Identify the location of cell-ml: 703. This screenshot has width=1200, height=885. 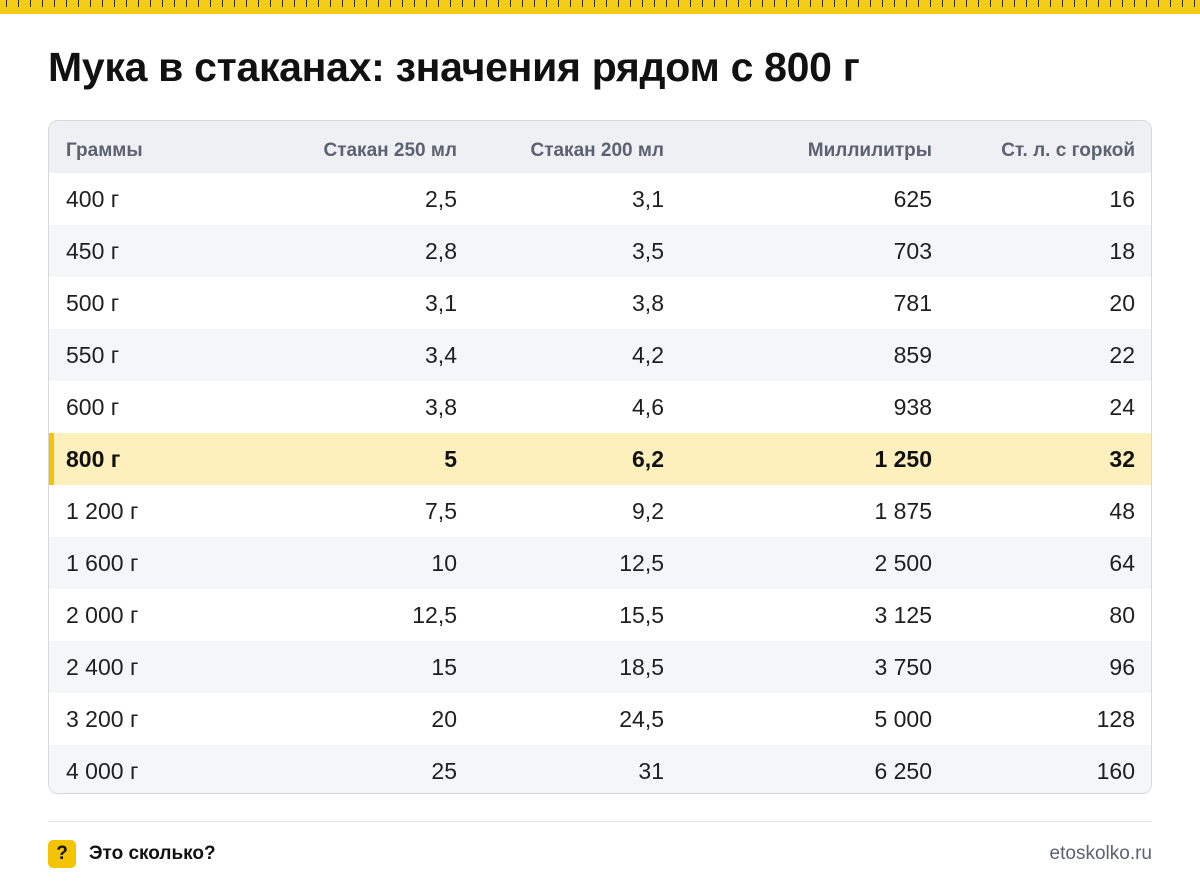
(912, 250).